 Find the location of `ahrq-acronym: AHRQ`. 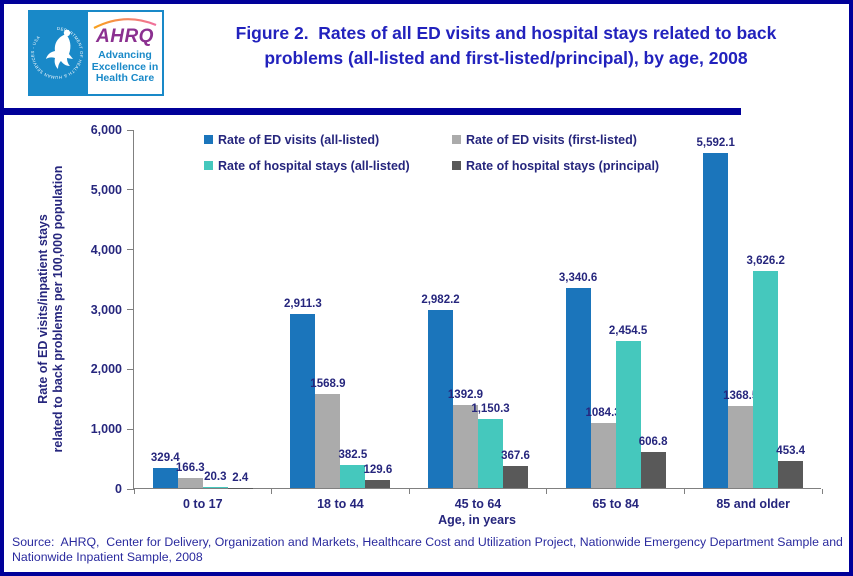

ahrq-acronym: AHRQ is located at coordinates (125, 36).